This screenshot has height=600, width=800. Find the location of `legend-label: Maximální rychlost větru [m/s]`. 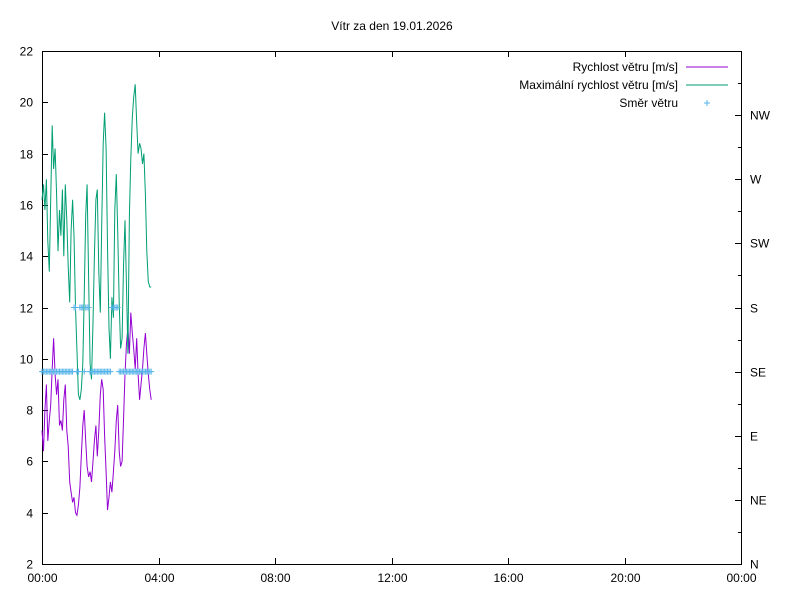

legend-label: Maximální rychlost větru [m/s] is located at coordinates (598, 85).